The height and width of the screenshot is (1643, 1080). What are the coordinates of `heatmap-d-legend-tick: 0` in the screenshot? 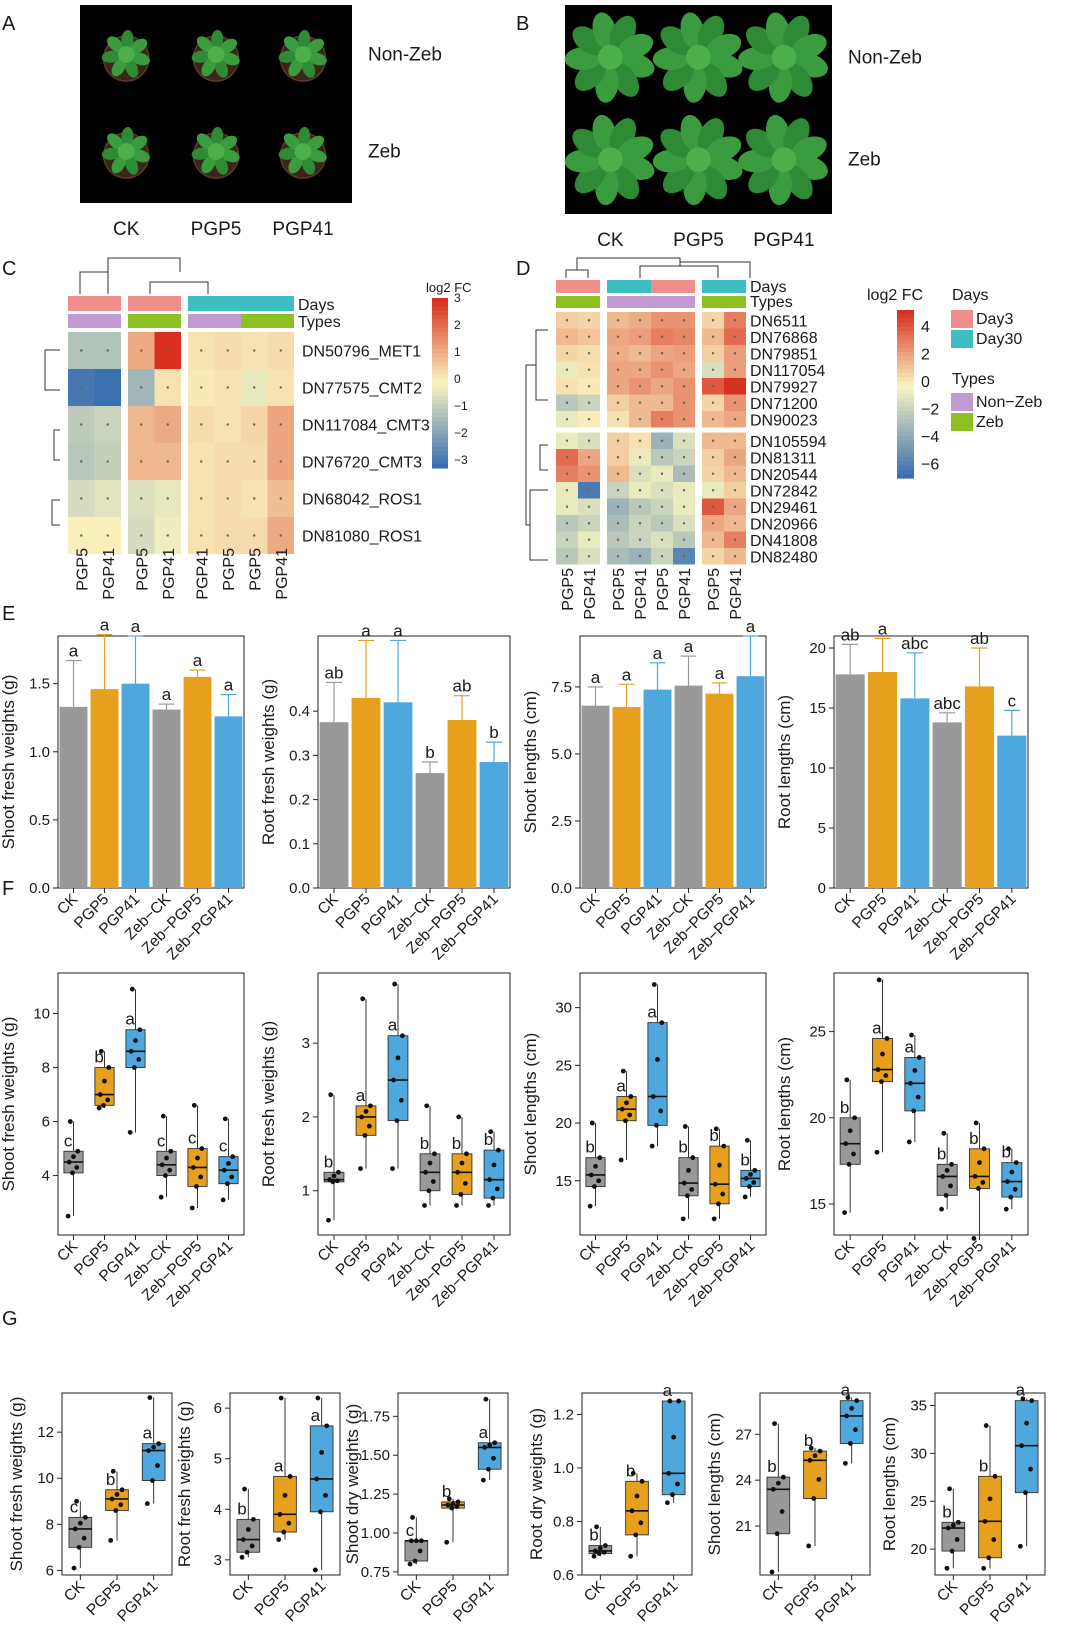 It's located at (925, 382).